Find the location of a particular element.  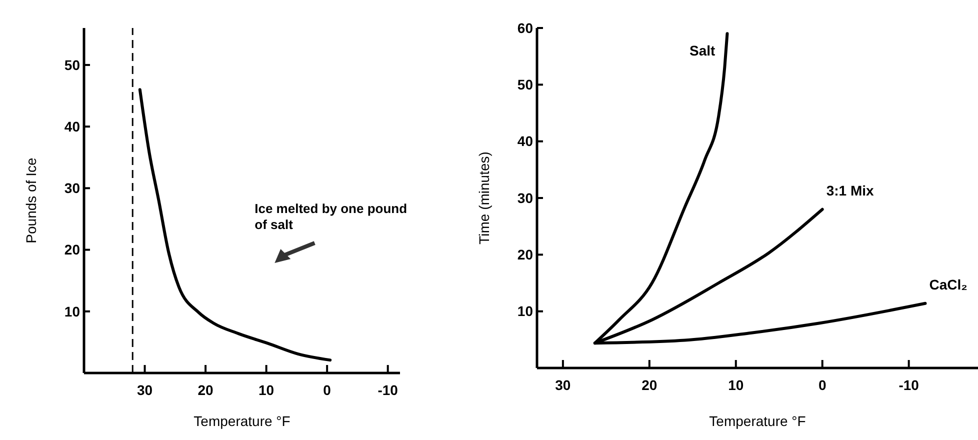

y-tick-label: 60 is located at coordinates (525, 28).